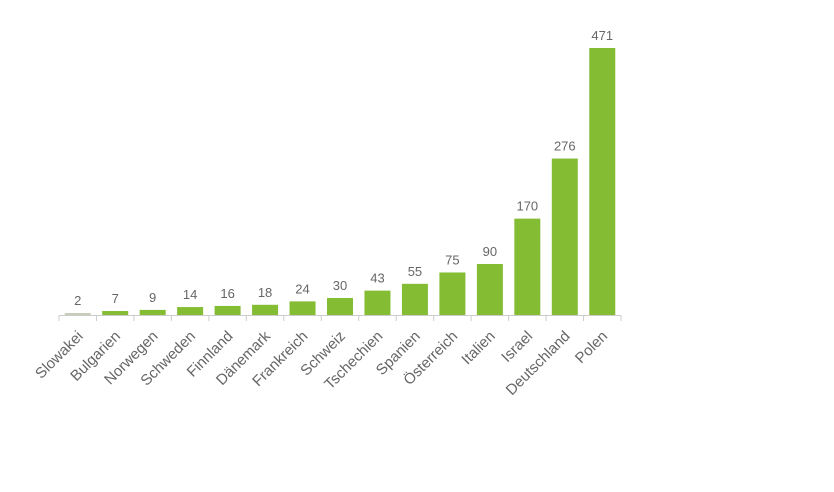 The image size is (834, 492). What do you see at coordinates (190, 294) in the screenshot?
I see `value-label-3: 14` at bounding box center [190, 294].